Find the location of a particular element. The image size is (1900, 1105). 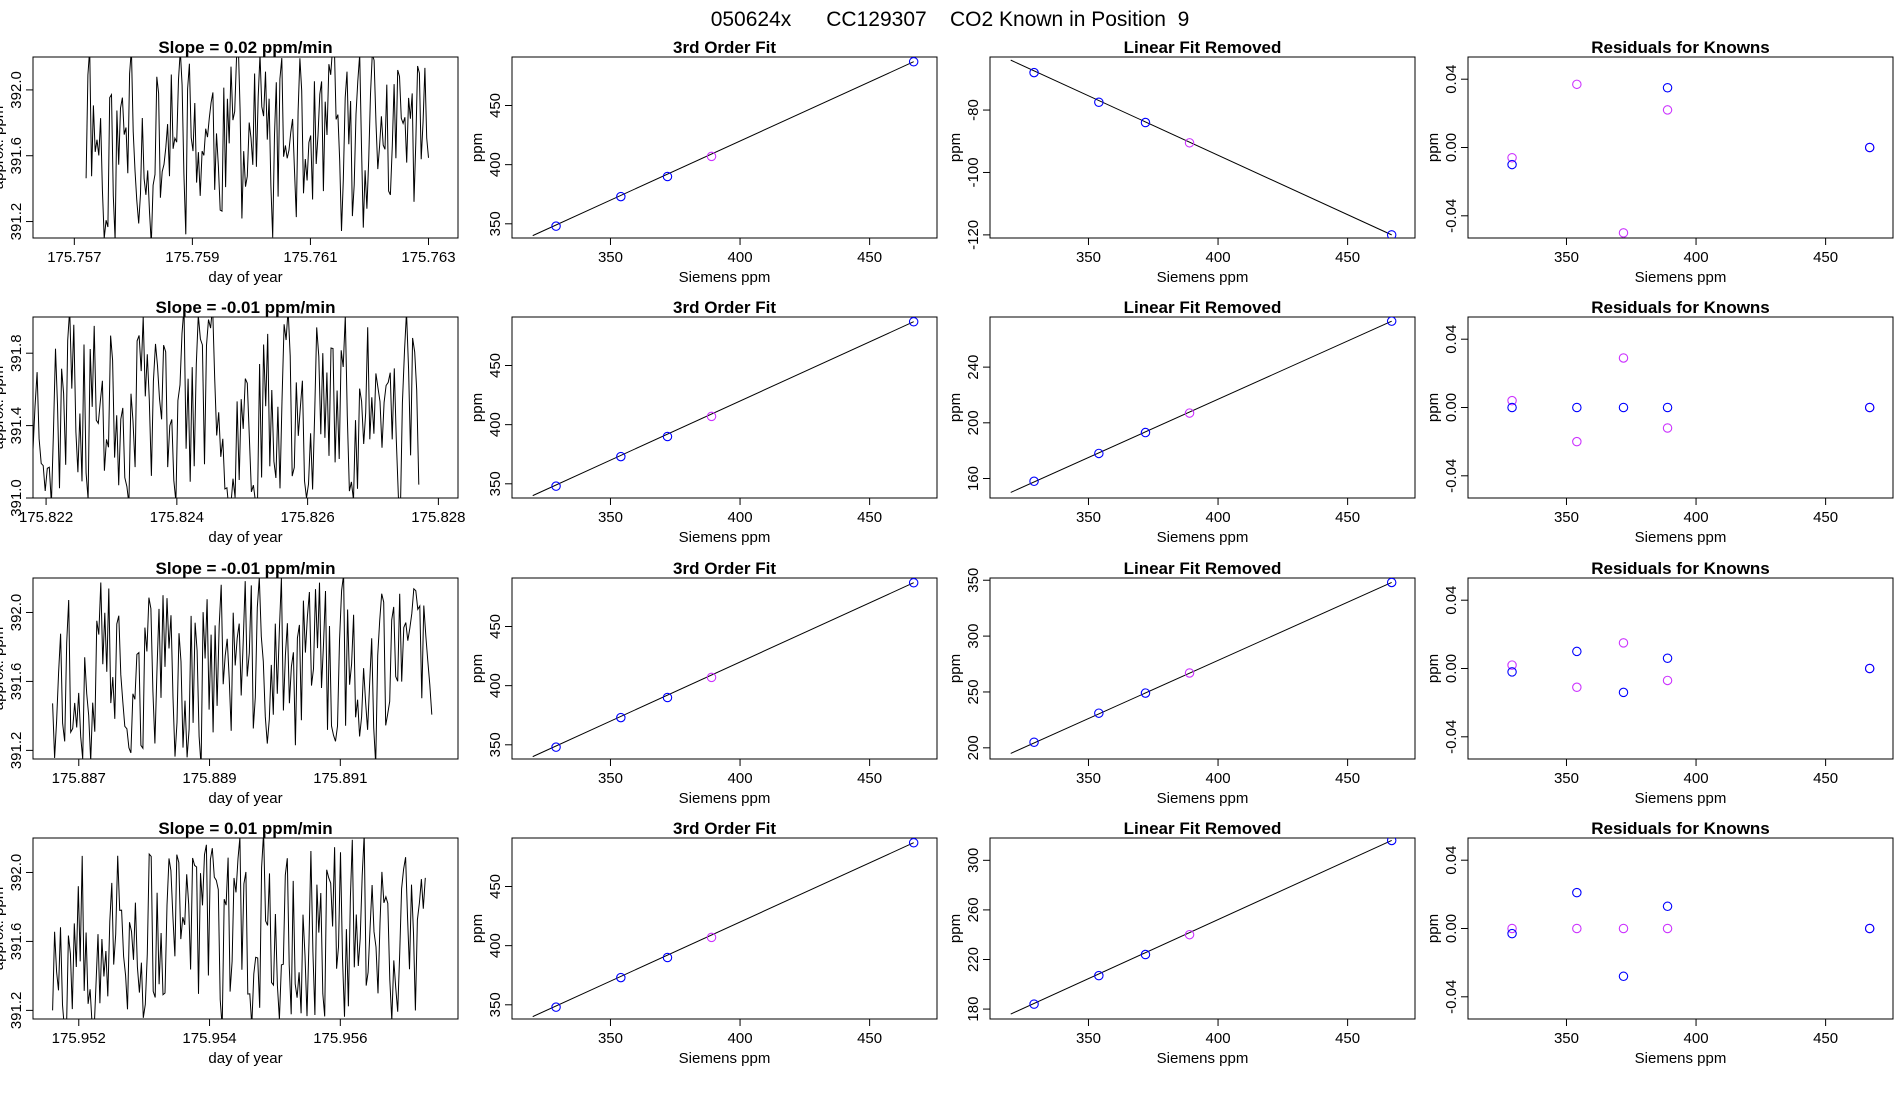

point-measured-r4c3 is located at coordinates (1145, 954).